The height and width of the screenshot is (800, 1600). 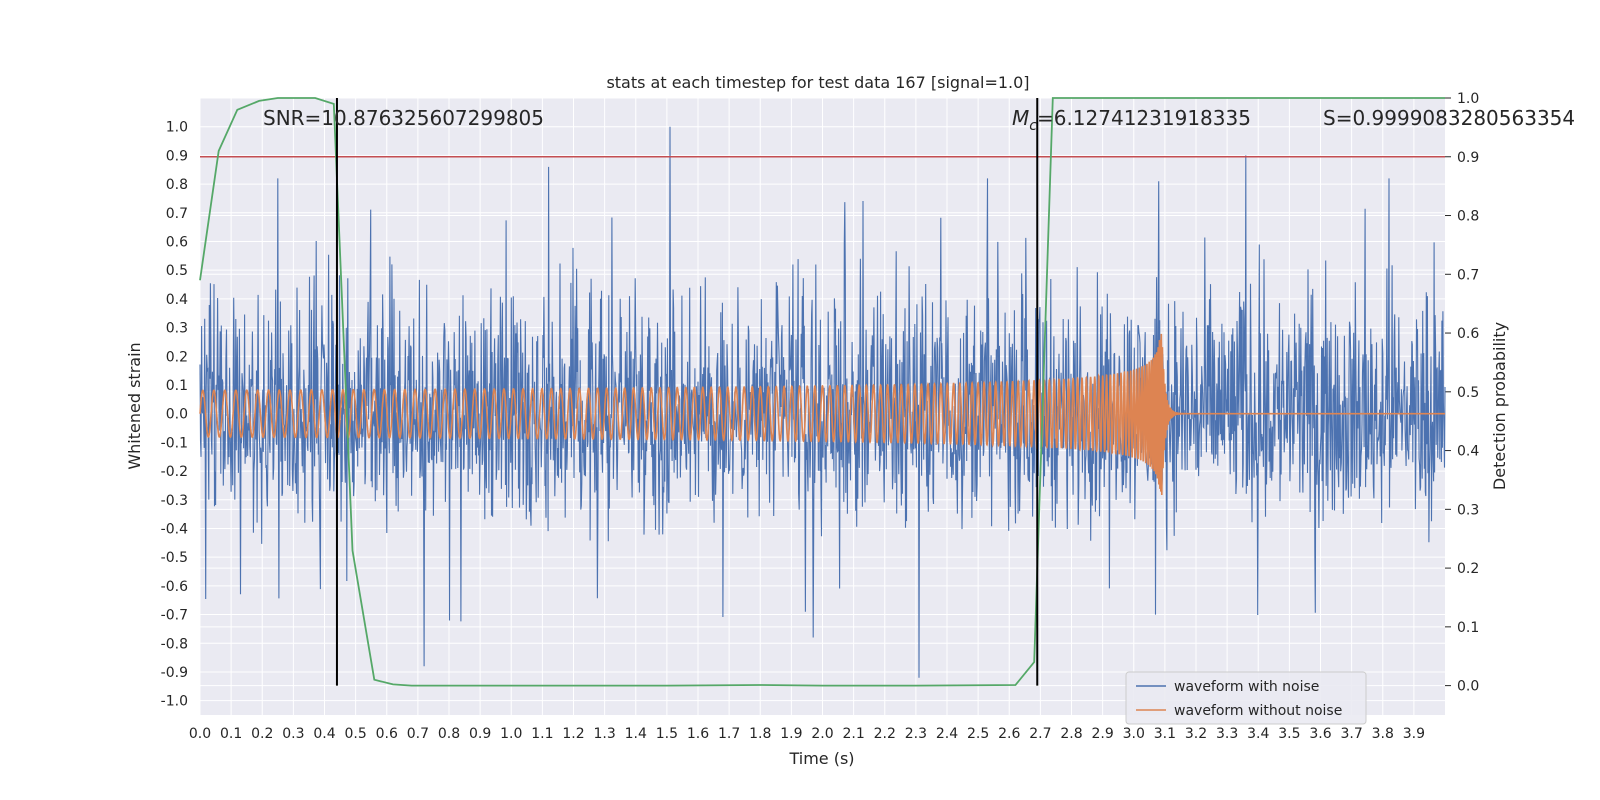 What do you see at coordinates (1196, 734) in the screenshot?
I see `x-tick-label: 3.2` at bounding box center [1196, 734].